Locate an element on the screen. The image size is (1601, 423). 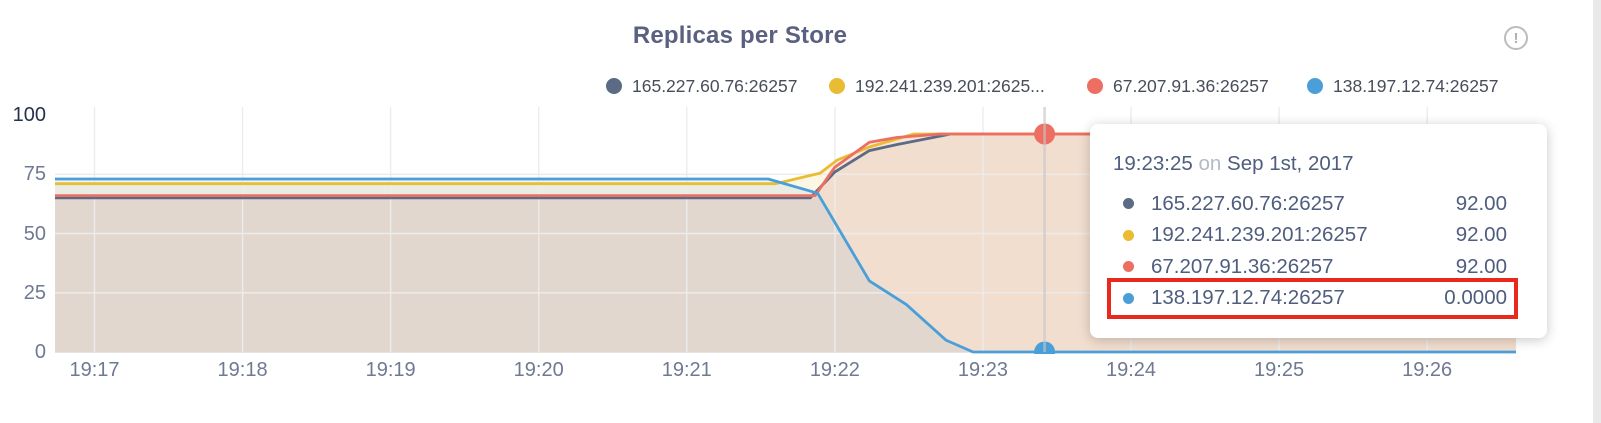
tooltip-row: 67.207.91.36:26257 92.00 is located at coordinates (1310, 267).